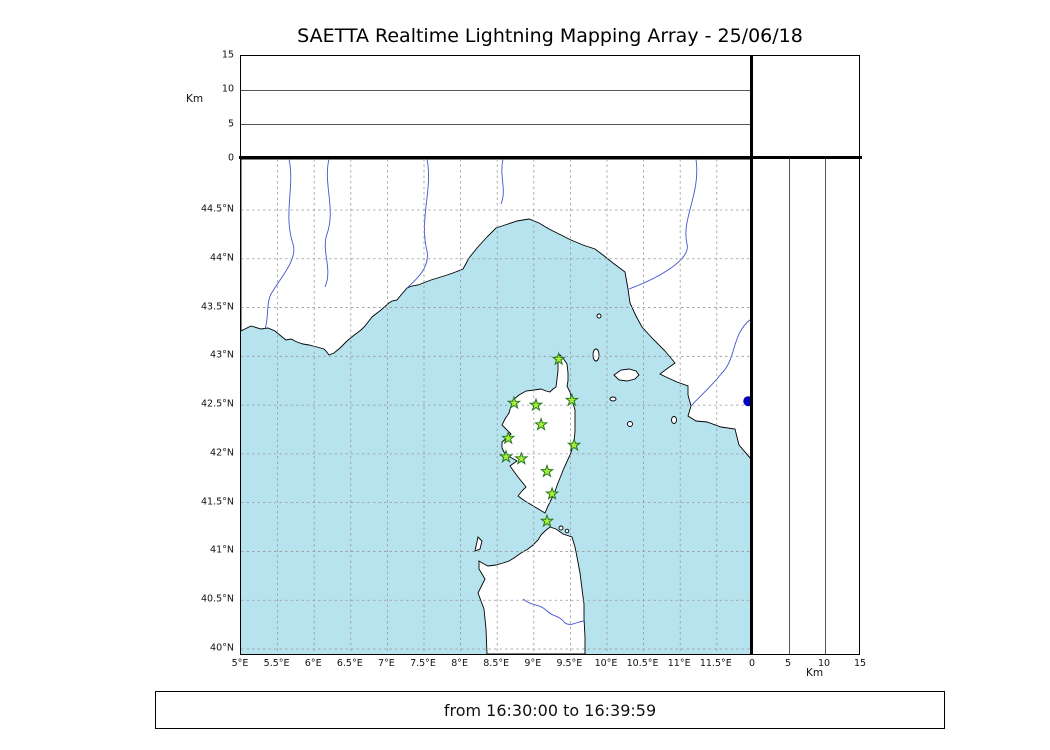  What do you see at coordinates (538, 434) in the screenshot?
I see `land-corsica` at bounding box center [538, 434].